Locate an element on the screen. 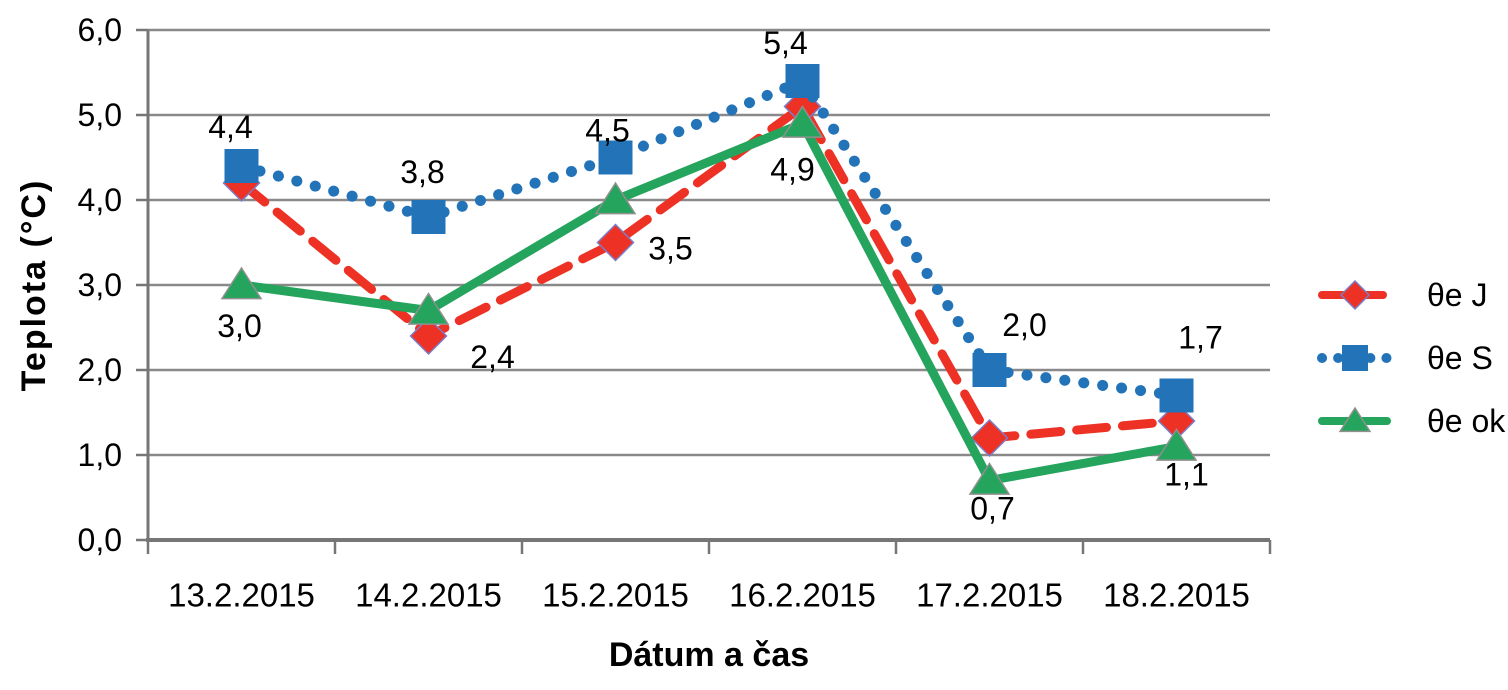 The image size is (1508, 690). y-axis-title: Teplota (°C) is located at coordinates (34, 285).